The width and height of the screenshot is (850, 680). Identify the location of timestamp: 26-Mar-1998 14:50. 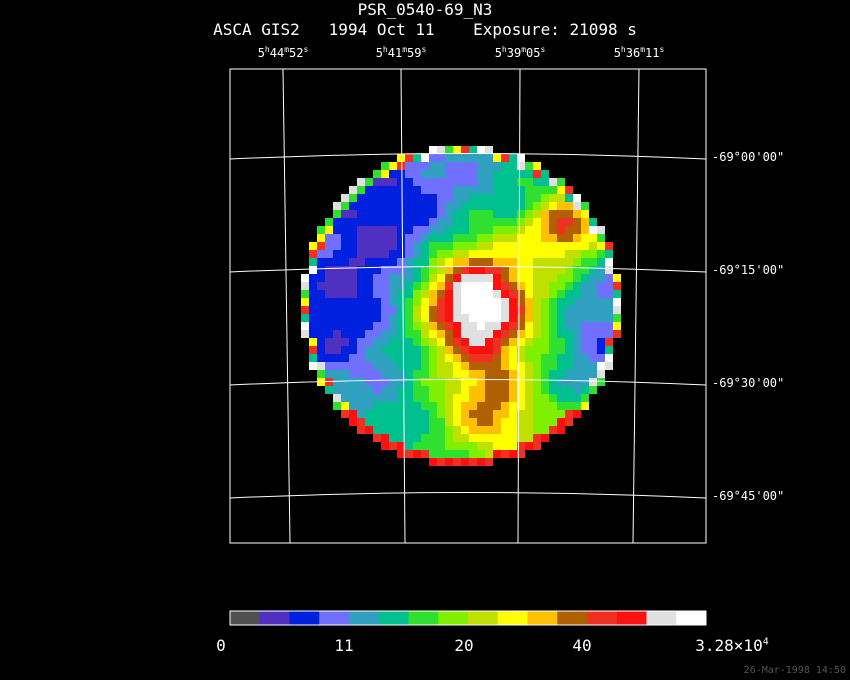
(794, 670).